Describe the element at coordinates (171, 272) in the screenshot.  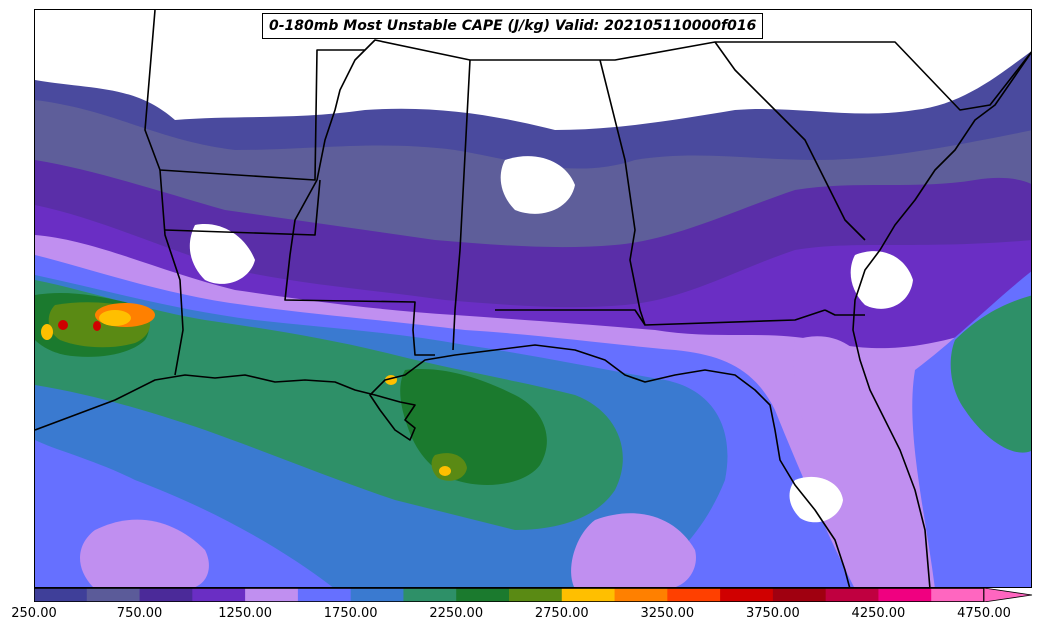
I see `boundary-tx-la` at that location.